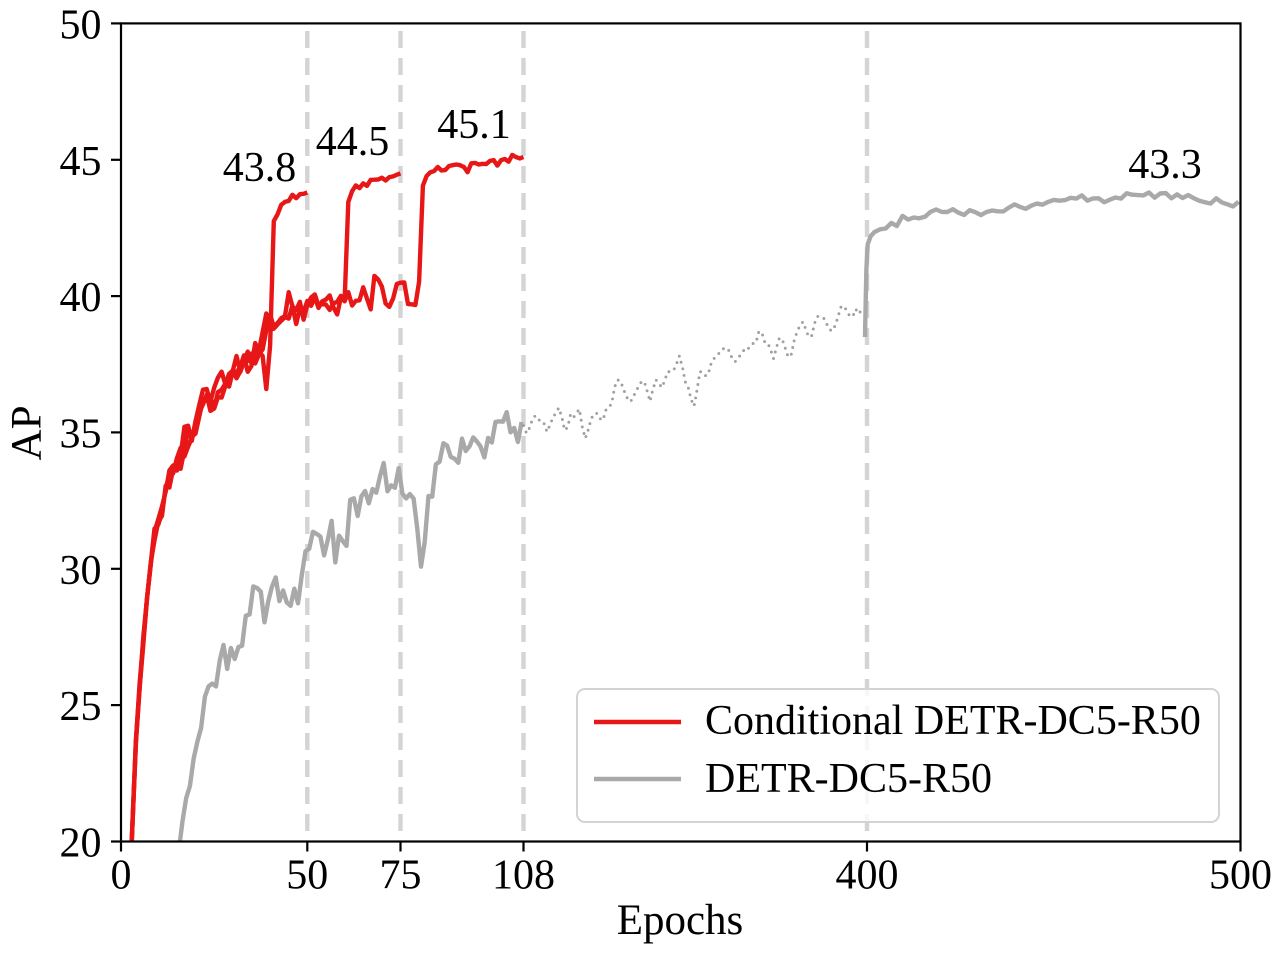  Describe the element at coordinates (353, 142) in the screenshot. I see `svg-text: 44.5` at that location.